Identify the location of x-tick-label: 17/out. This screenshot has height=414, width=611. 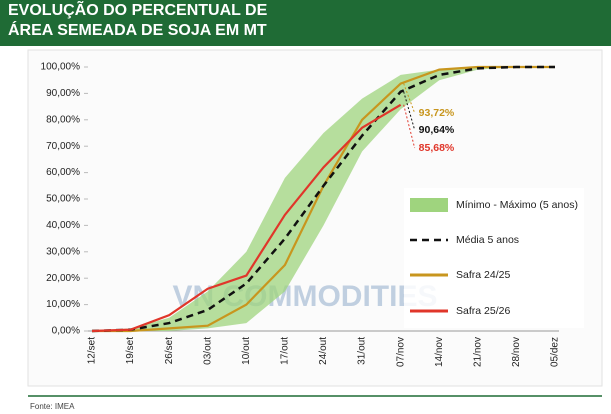
(285, 351).